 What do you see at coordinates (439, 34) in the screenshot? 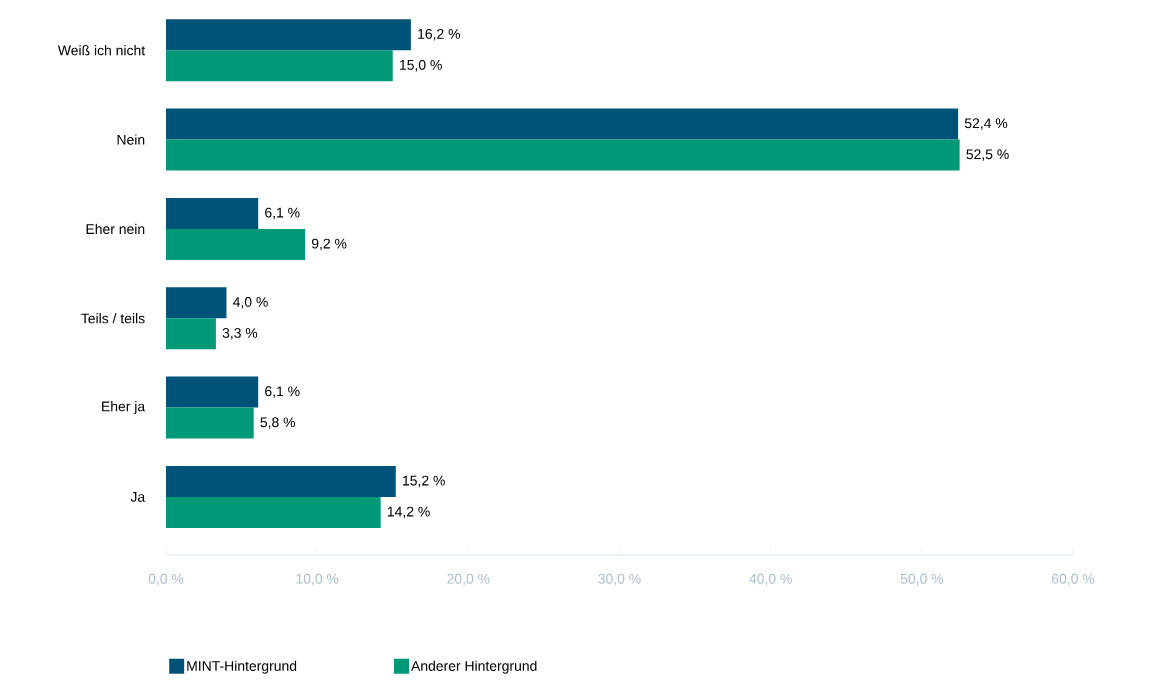
I see `data-label: 16,2 %` at bounding box center [439, 34].